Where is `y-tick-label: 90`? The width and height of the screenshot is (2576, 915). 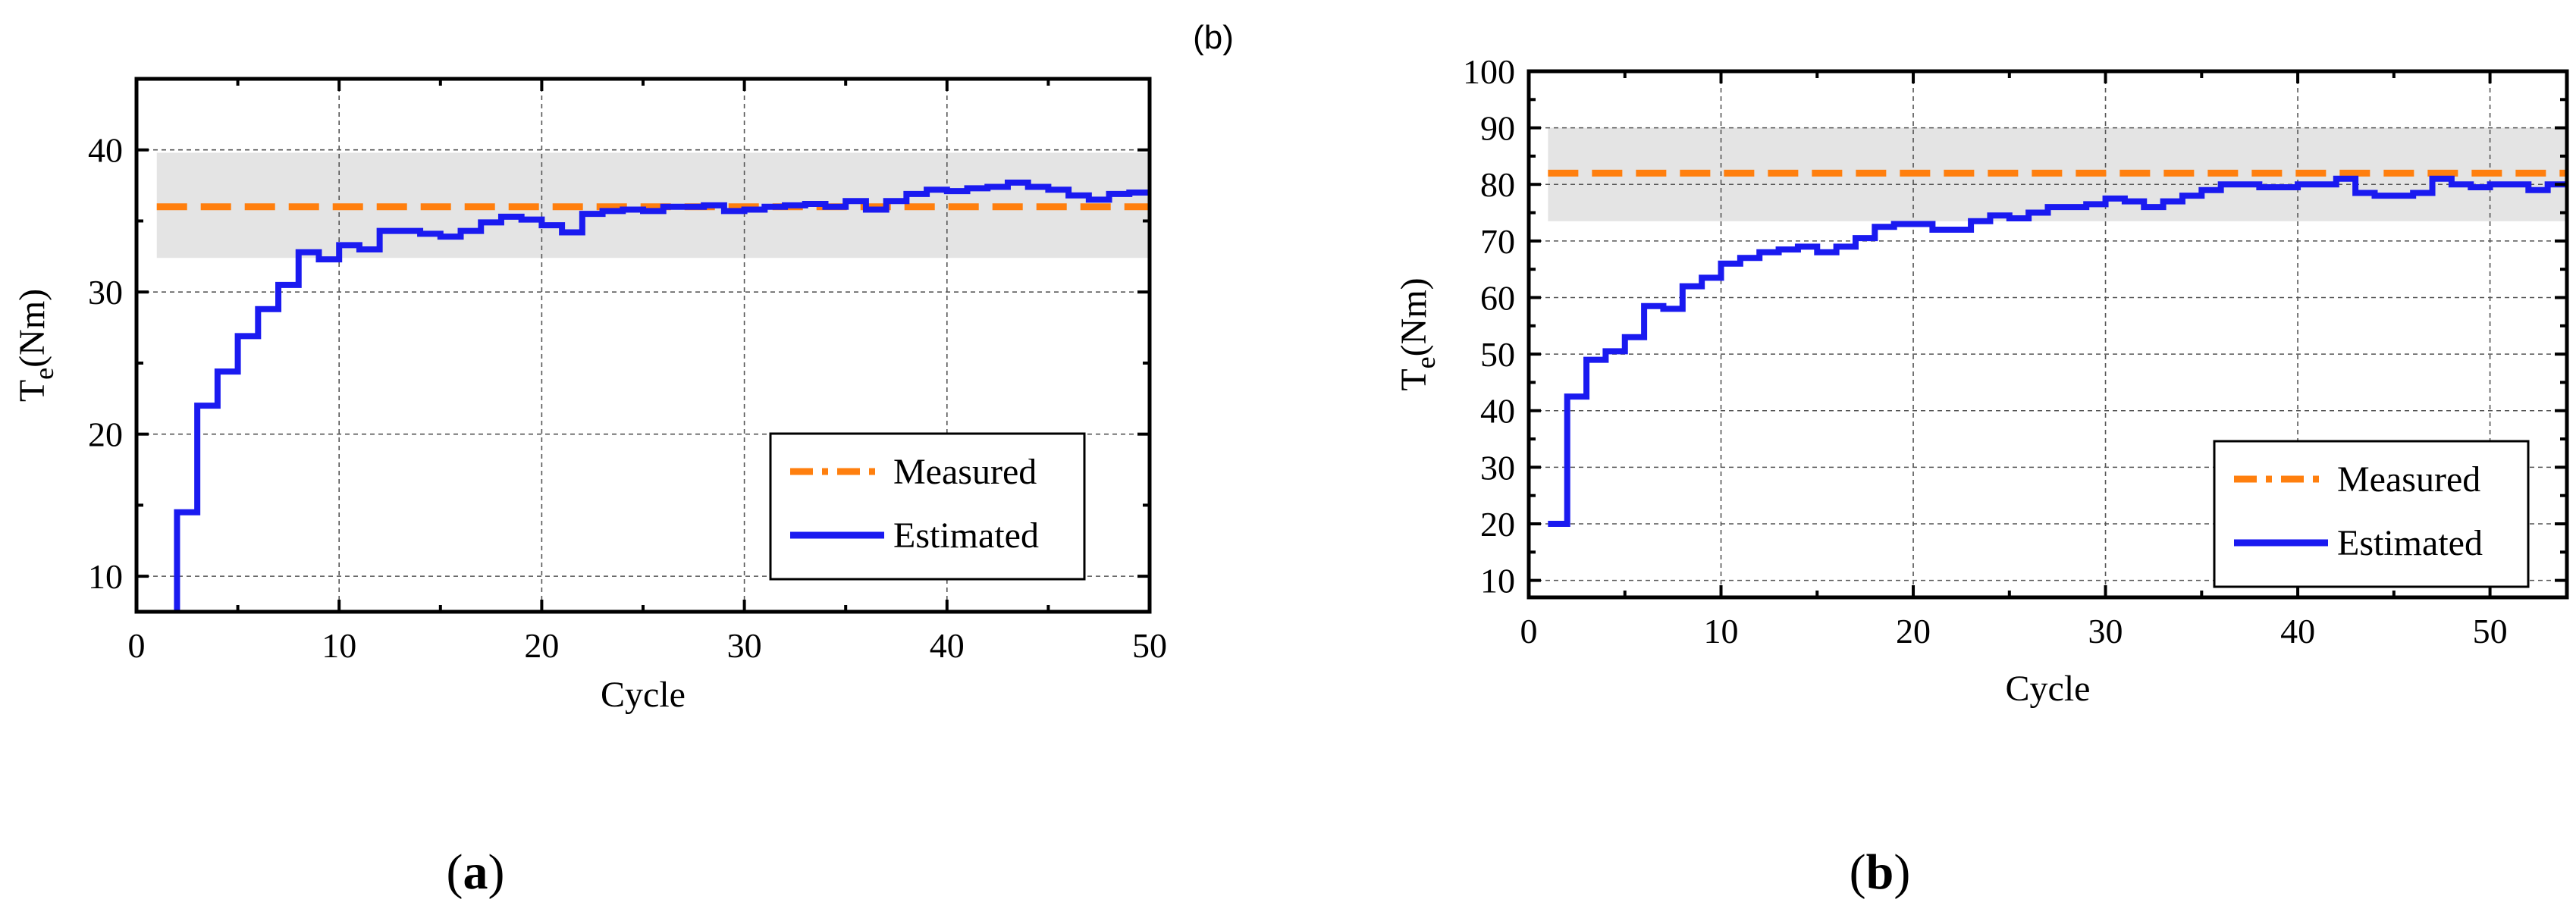
y-tick-label: 90 is located at coordinates (1497, 128).